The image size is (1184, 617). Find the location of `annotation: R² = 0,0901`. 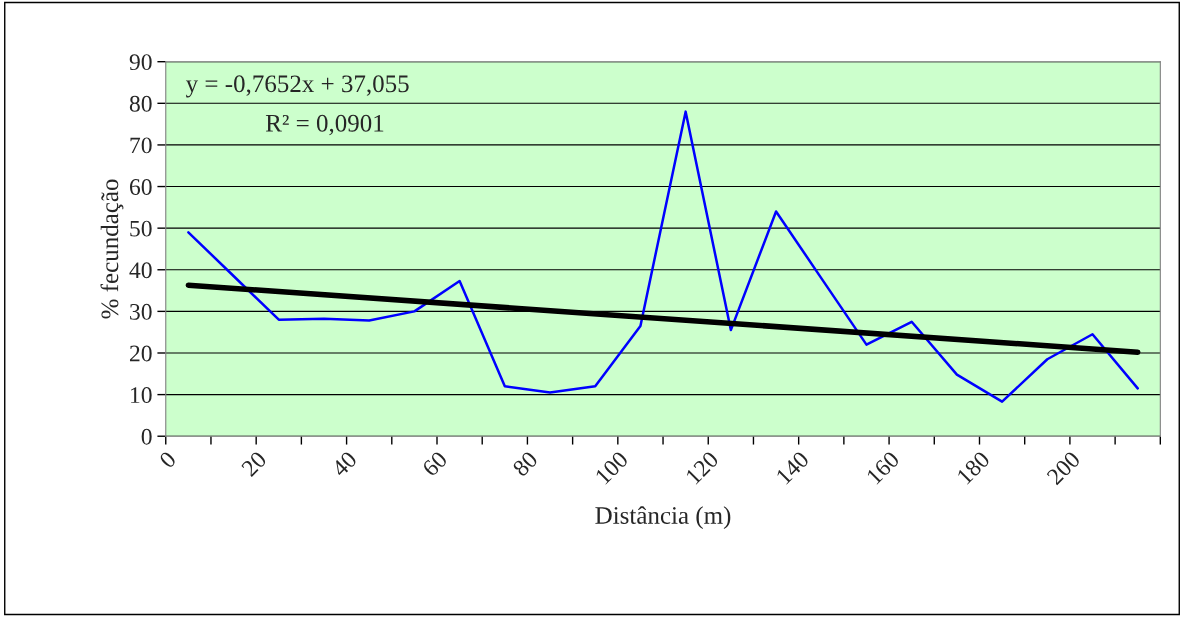

annotation: R² = 0,0901 is located at coordinates (324, 125).